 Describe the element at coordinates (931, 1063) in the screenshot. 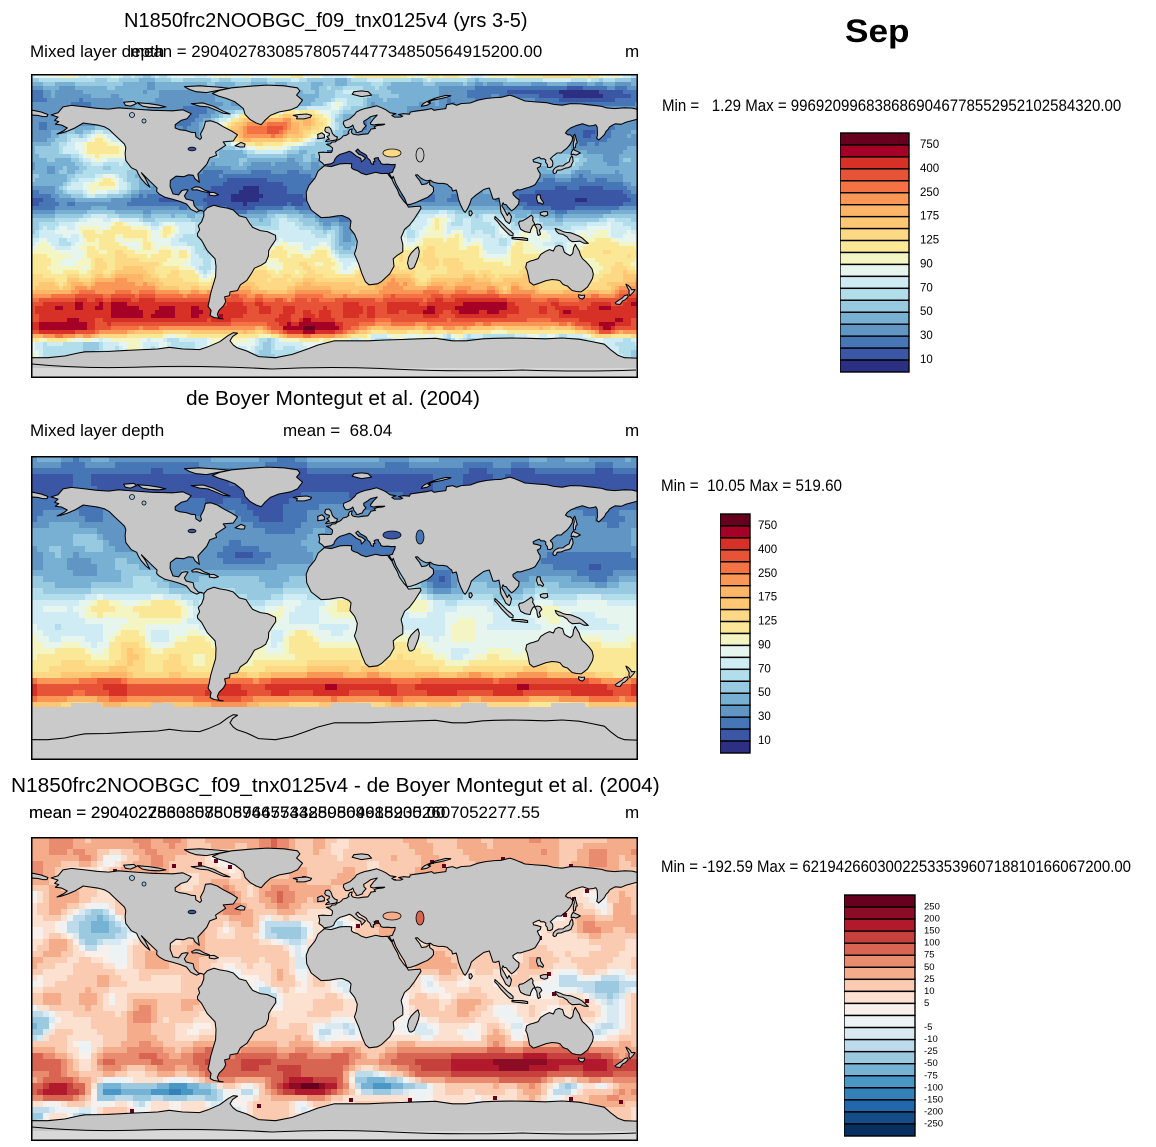

I see `svg-text: -50` at that location.